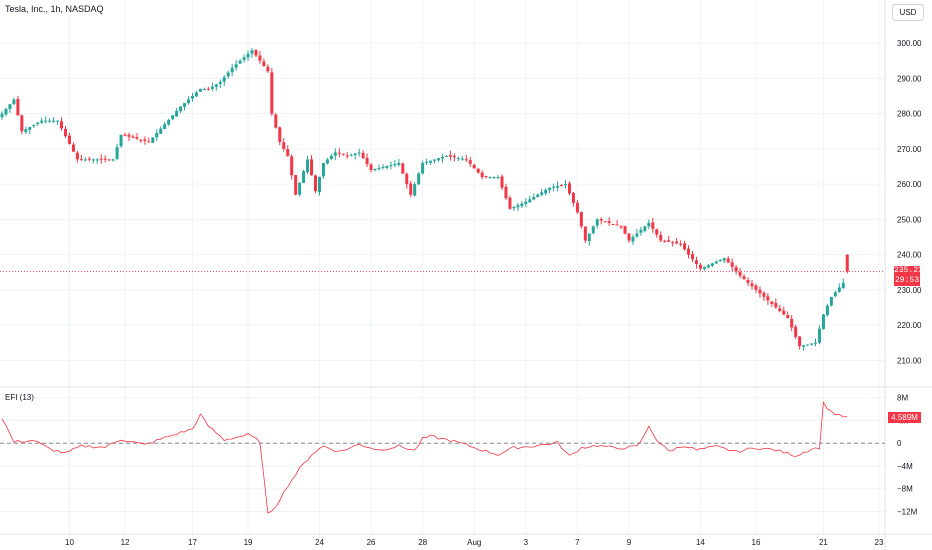 The image size is (932, 550). Describe the element at coordinates (823, 542) in the screenshot. I see `time-tick-label: 21` at that location.